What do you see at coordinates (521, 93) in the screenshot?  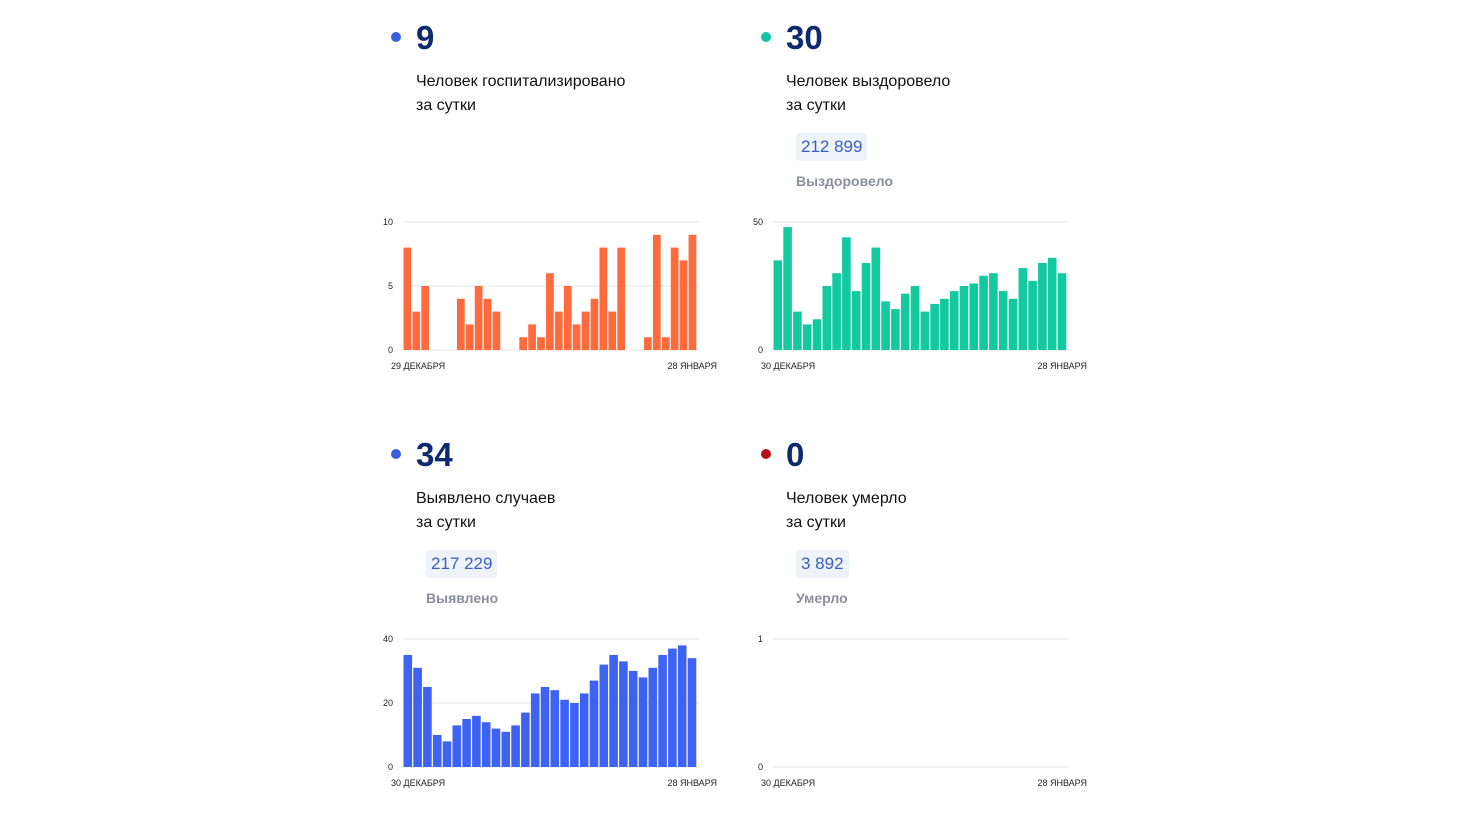 I see `hospitalized-label: Человек госпитализировано за сутки` at bounding box center [521, 93].